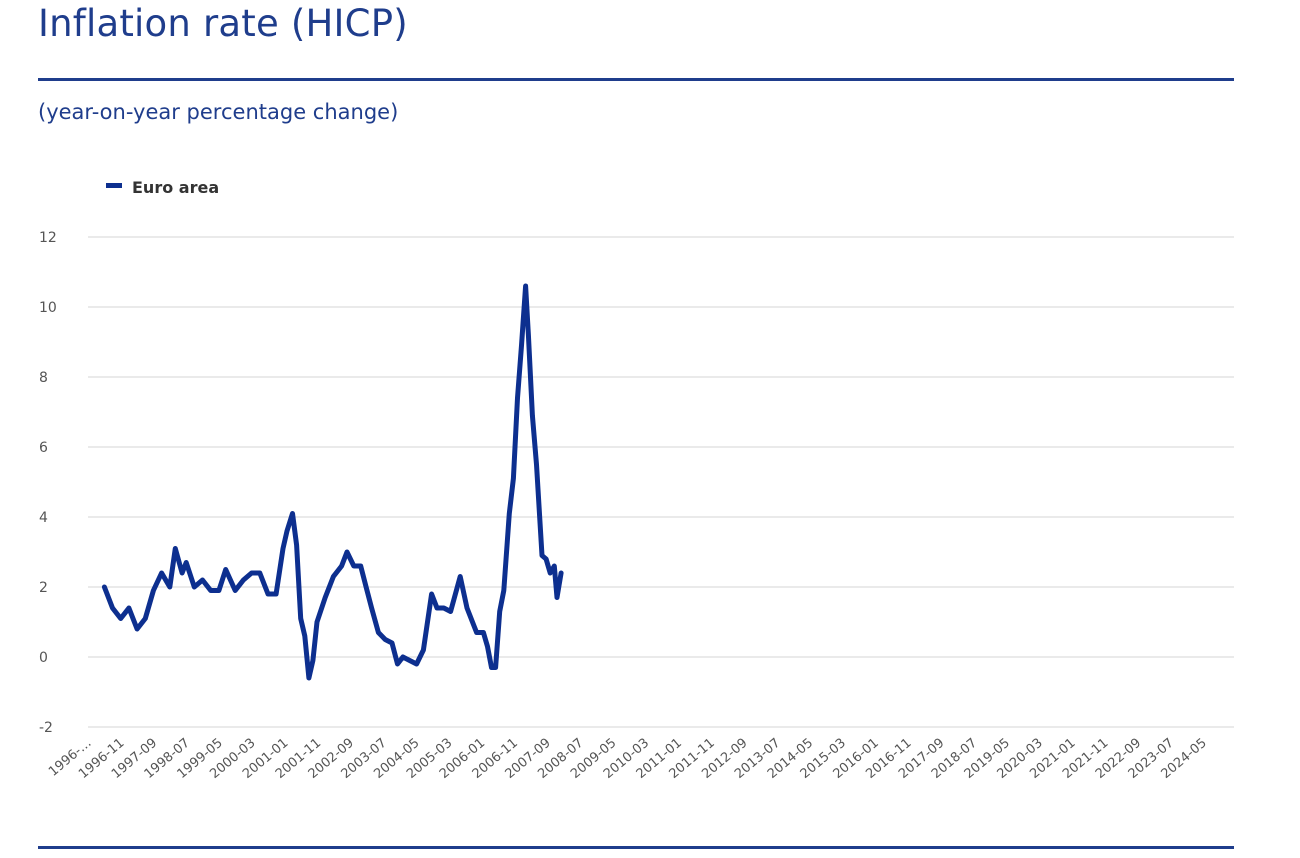  Describe the element at coordinates (114, 185) in the screenshot. I see `legend-swatch` at that location.